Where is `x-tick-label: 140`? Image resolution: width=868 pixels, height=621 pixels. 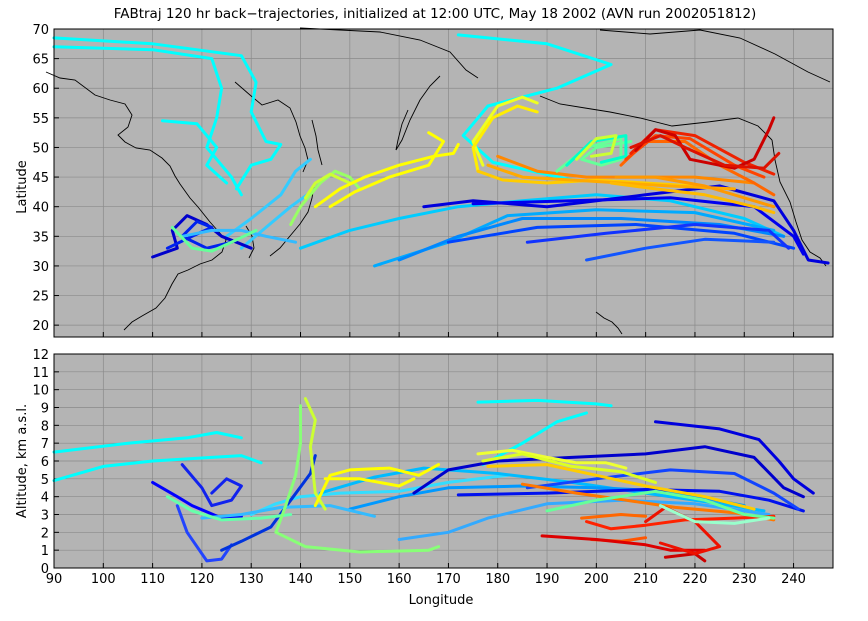
x-tick-label: 140 is located at coordinates (300, 579).